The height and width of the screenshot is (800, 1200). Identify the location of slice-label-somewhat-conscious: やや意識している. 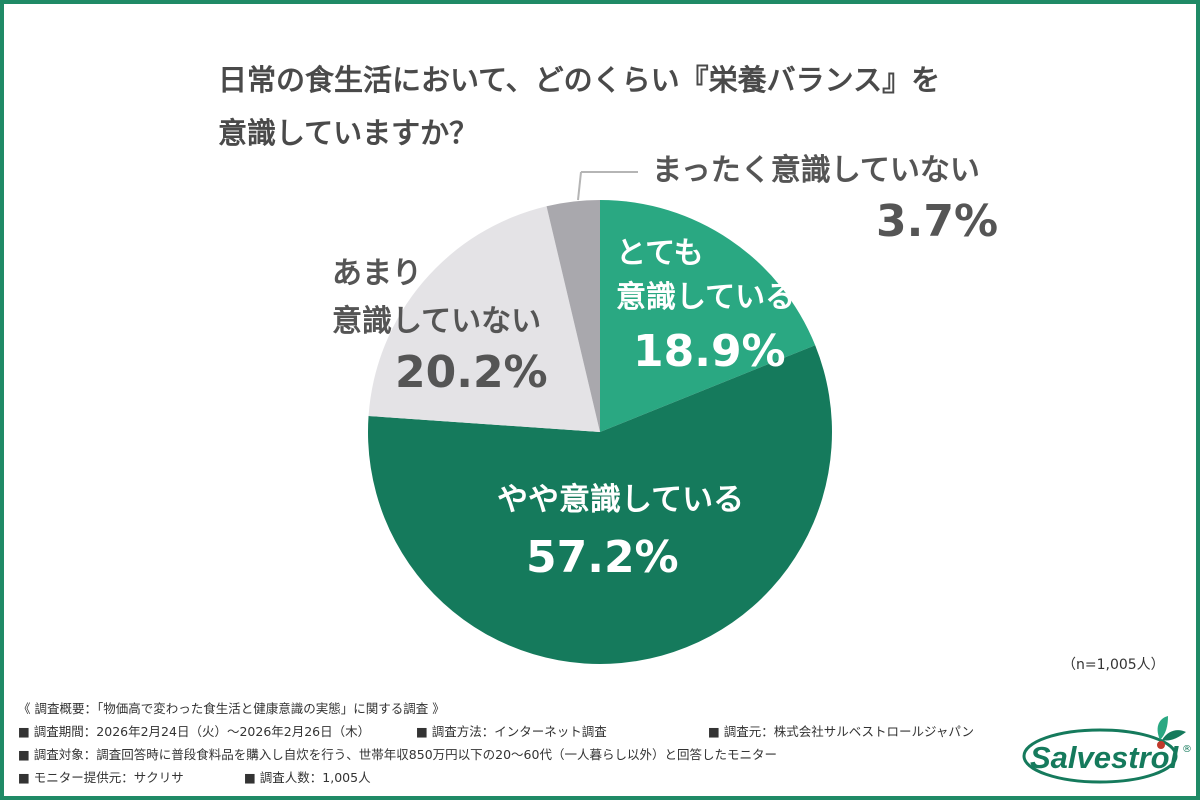
(620, 500).